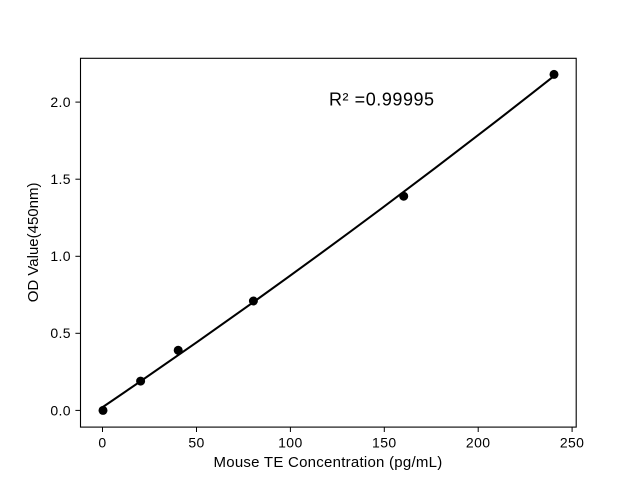 Image resolution: width=640 pixels, height=480 pixels. I want to click on svg-text: 200, so click(478, 442).